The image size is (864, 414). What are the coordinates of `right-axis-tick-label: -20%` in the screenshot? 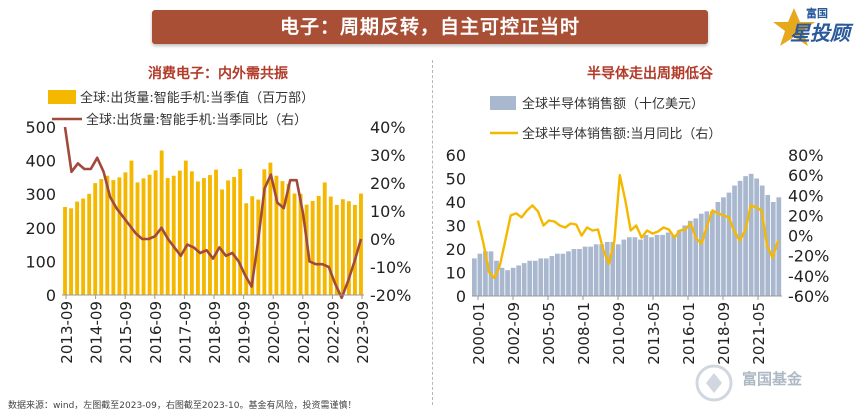 It's located at (808, 256).